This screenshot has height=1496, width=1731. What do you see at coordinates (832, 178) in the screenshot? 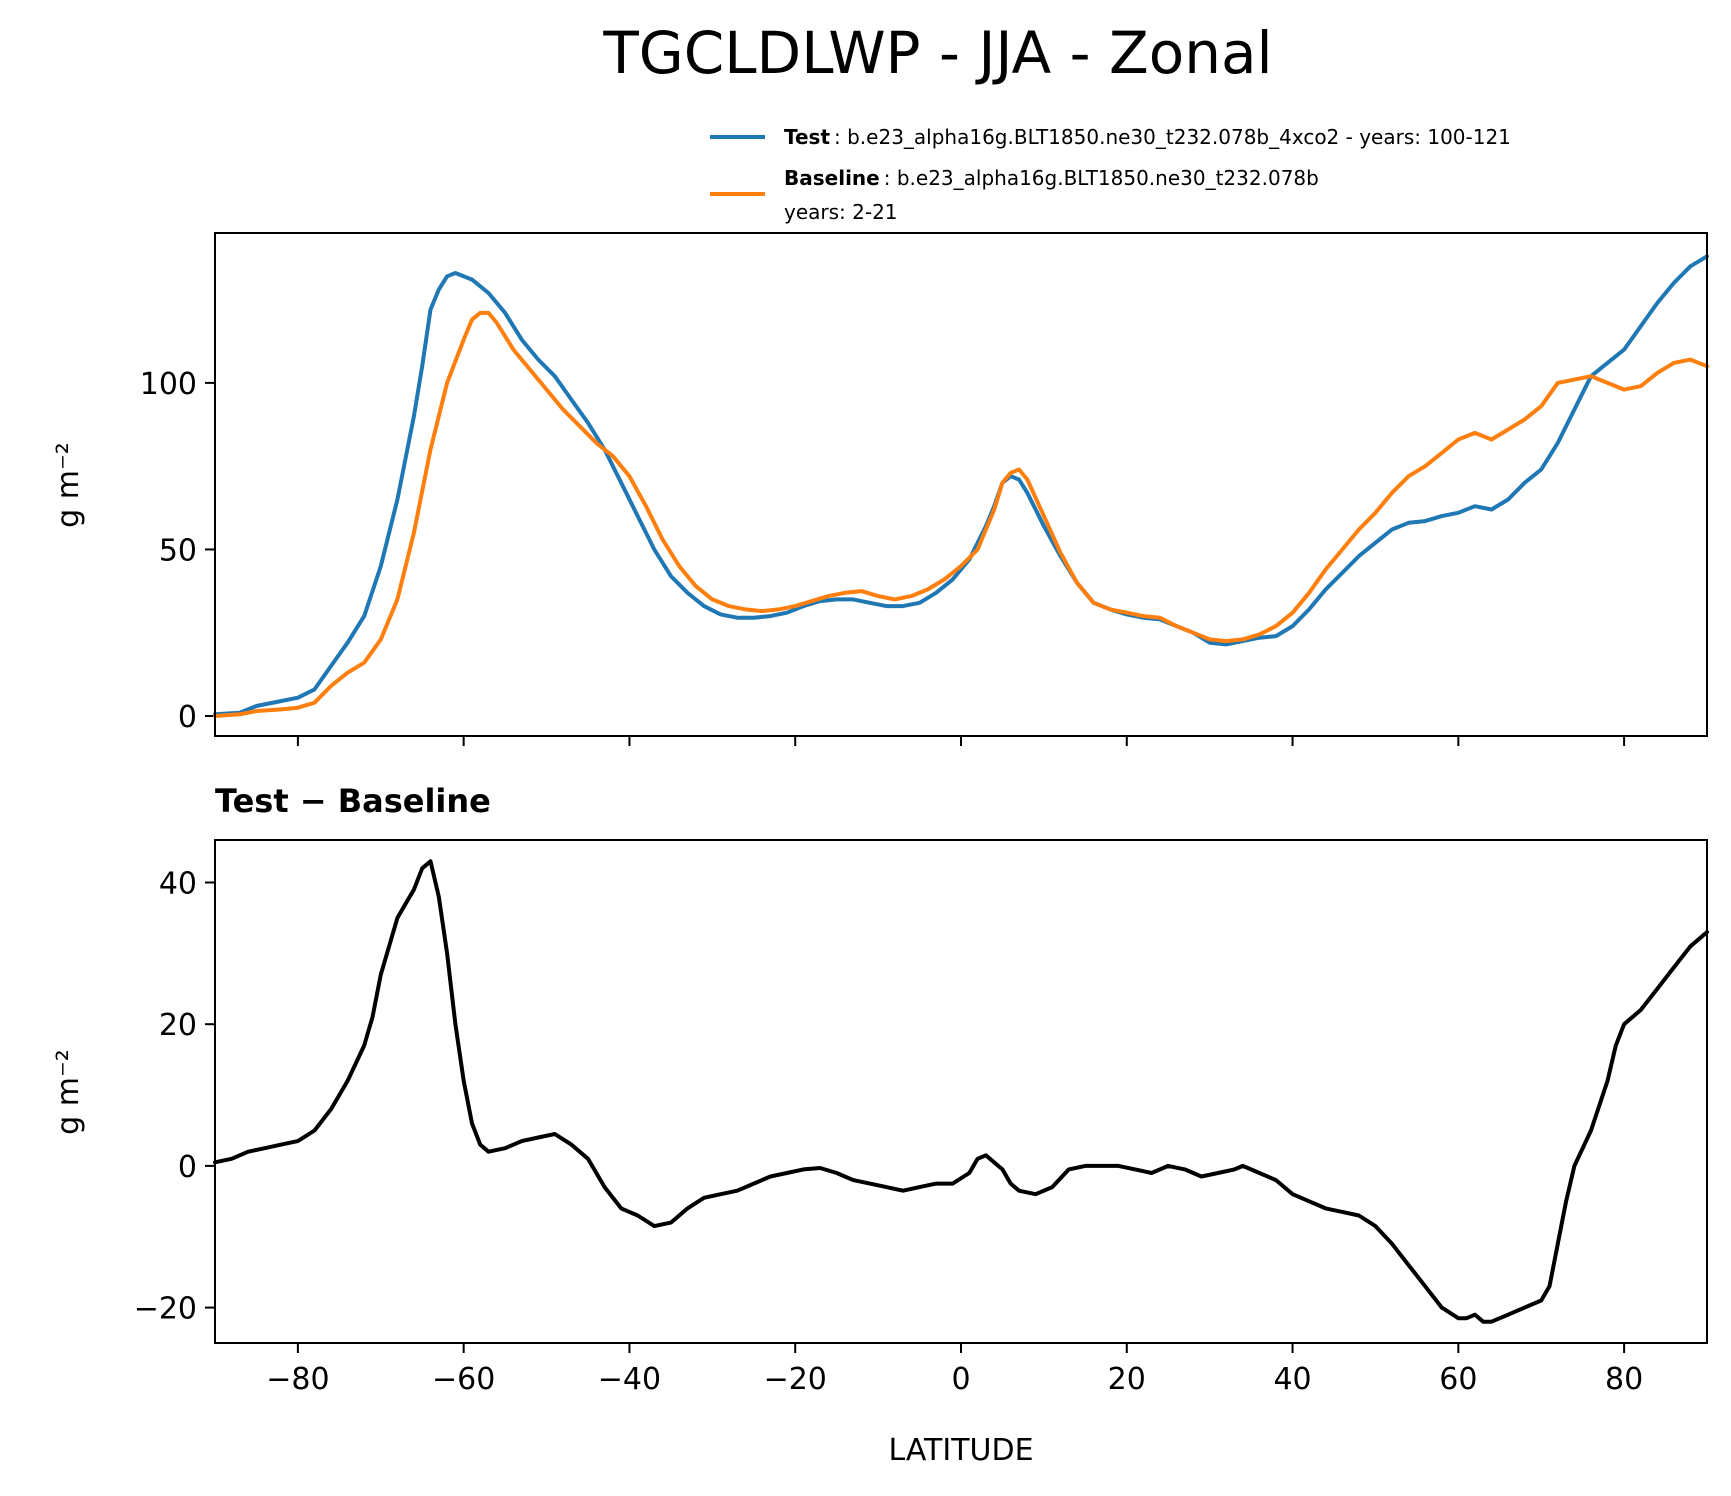
I see `legend-baseline-name: Baseline` at bounding box center [832, 178].